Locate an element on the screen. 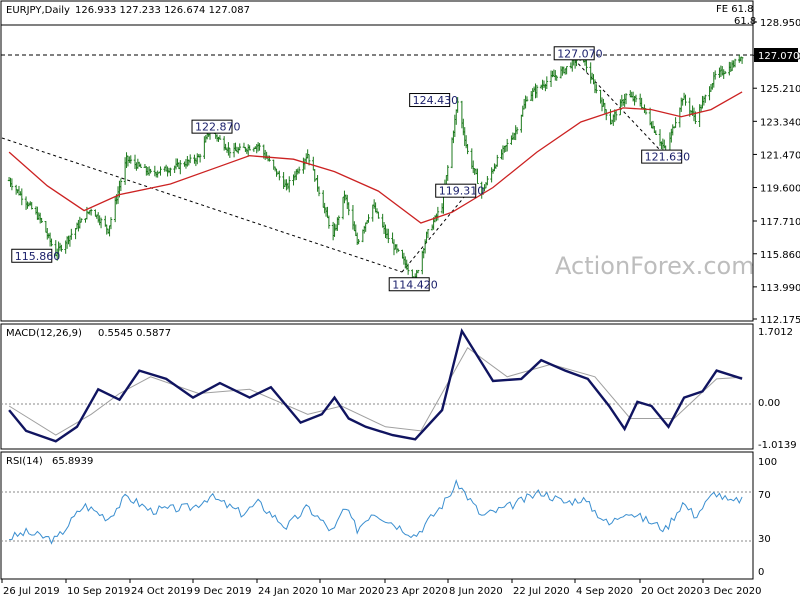 This screenshot has width=800, height=600. annotation: 124.430 is located at coordinates (434, 100).